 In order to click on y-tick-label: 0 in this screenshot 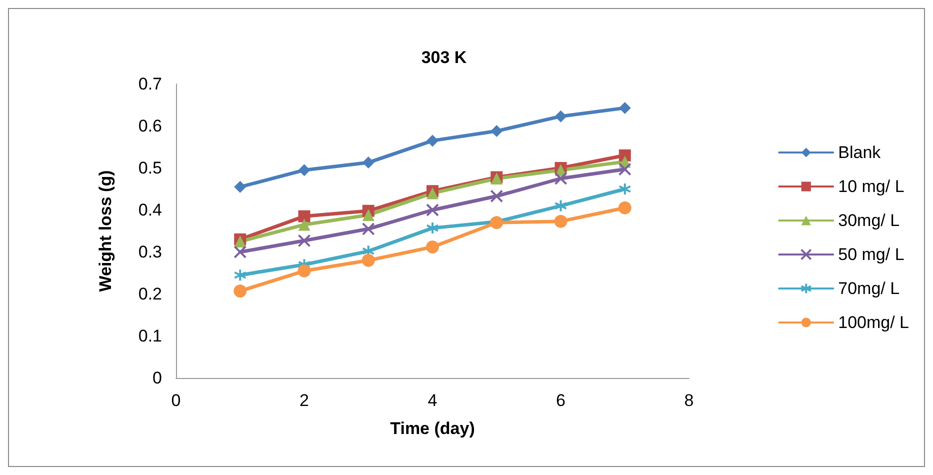, I will do `click(157, 378)`.